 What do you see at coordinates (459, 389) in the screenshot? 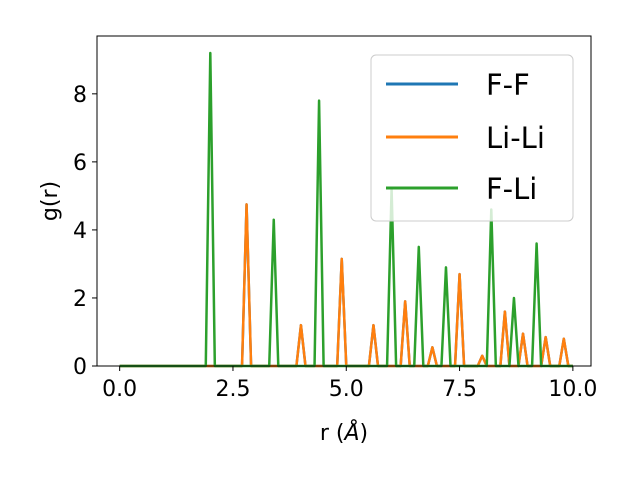
I see `x-tick-label: 7.5` at bounding box center [459, 389].